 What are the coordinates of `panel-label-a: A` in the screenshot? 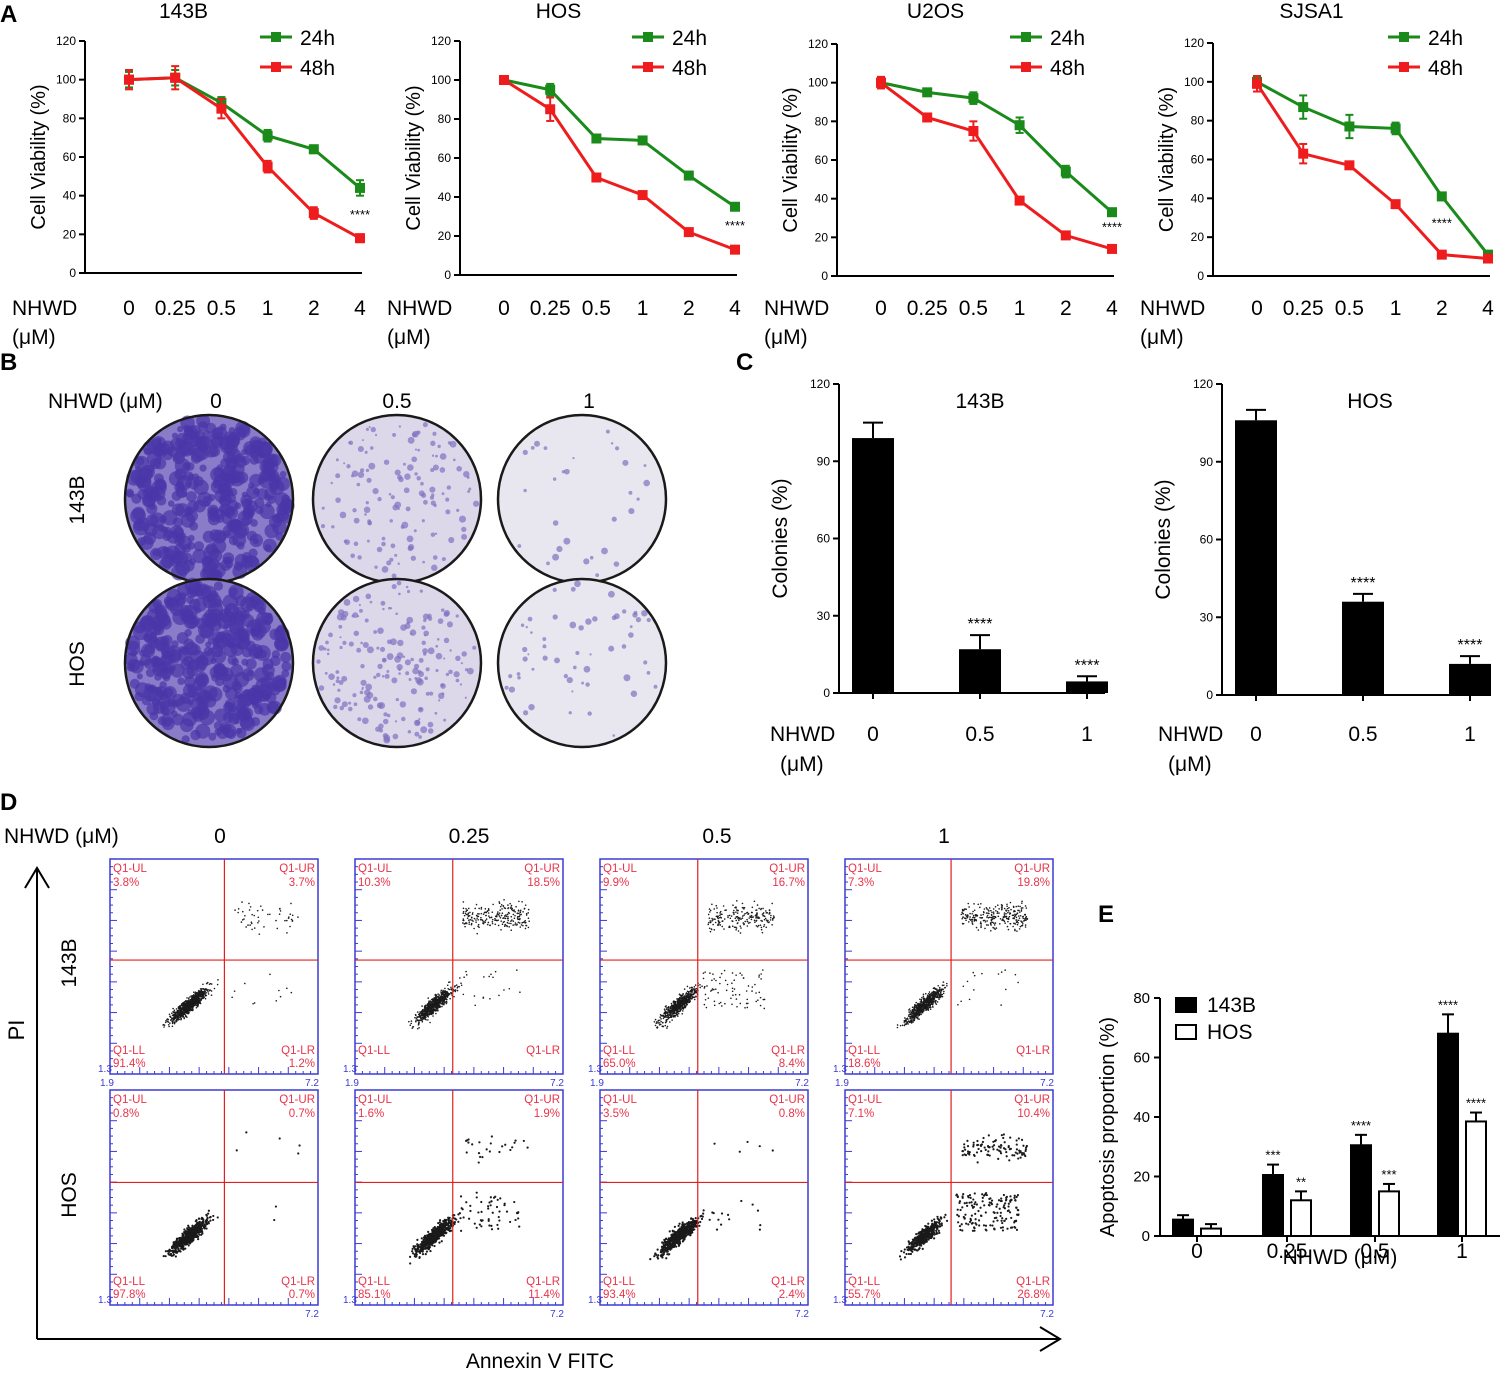 It's located at (8, 14).